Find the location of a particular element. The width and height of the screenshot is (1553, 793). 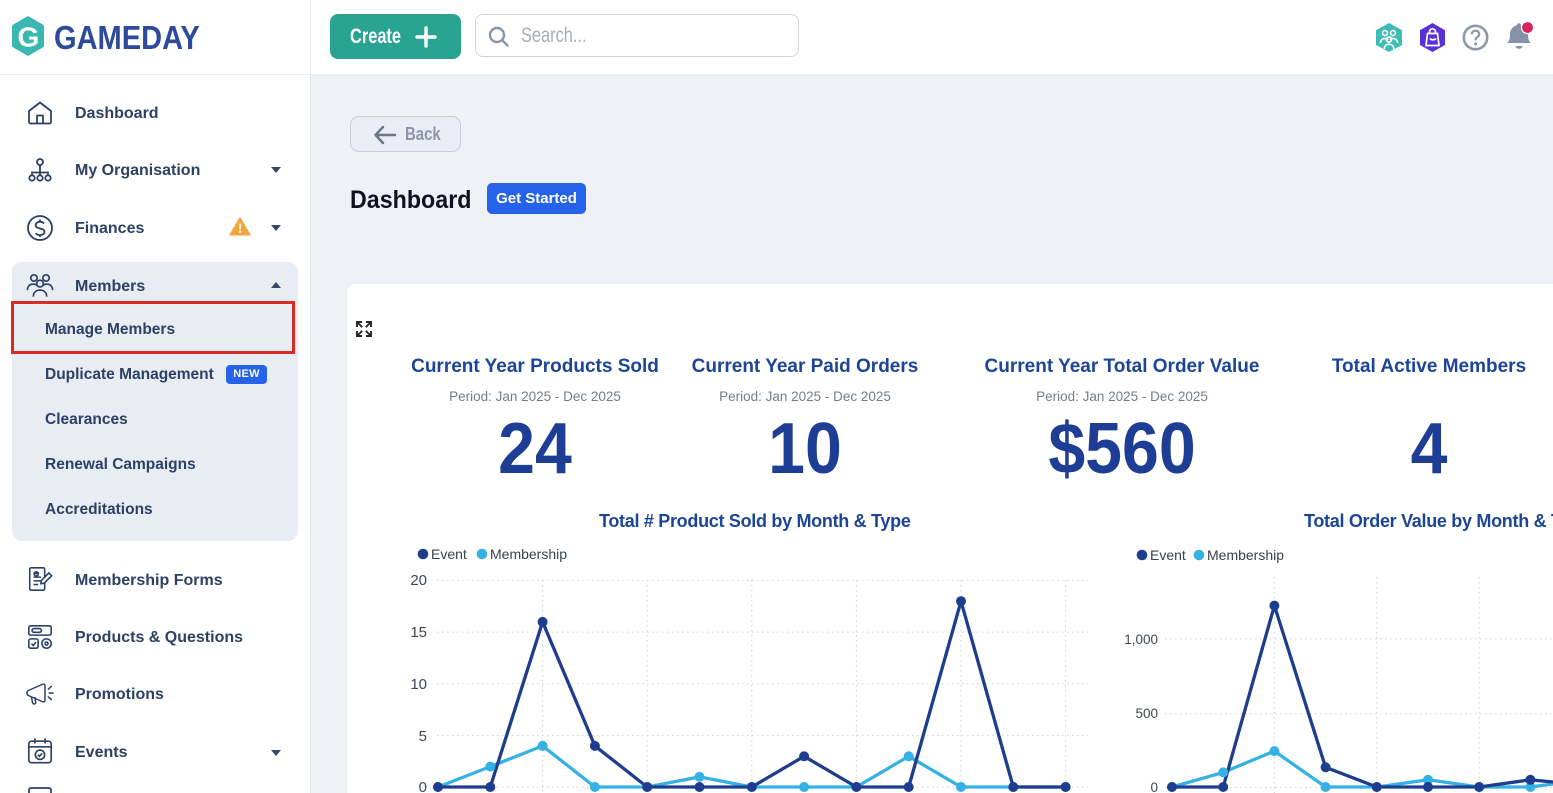

svg-text: 500 is located at coordinates (1146, 713).